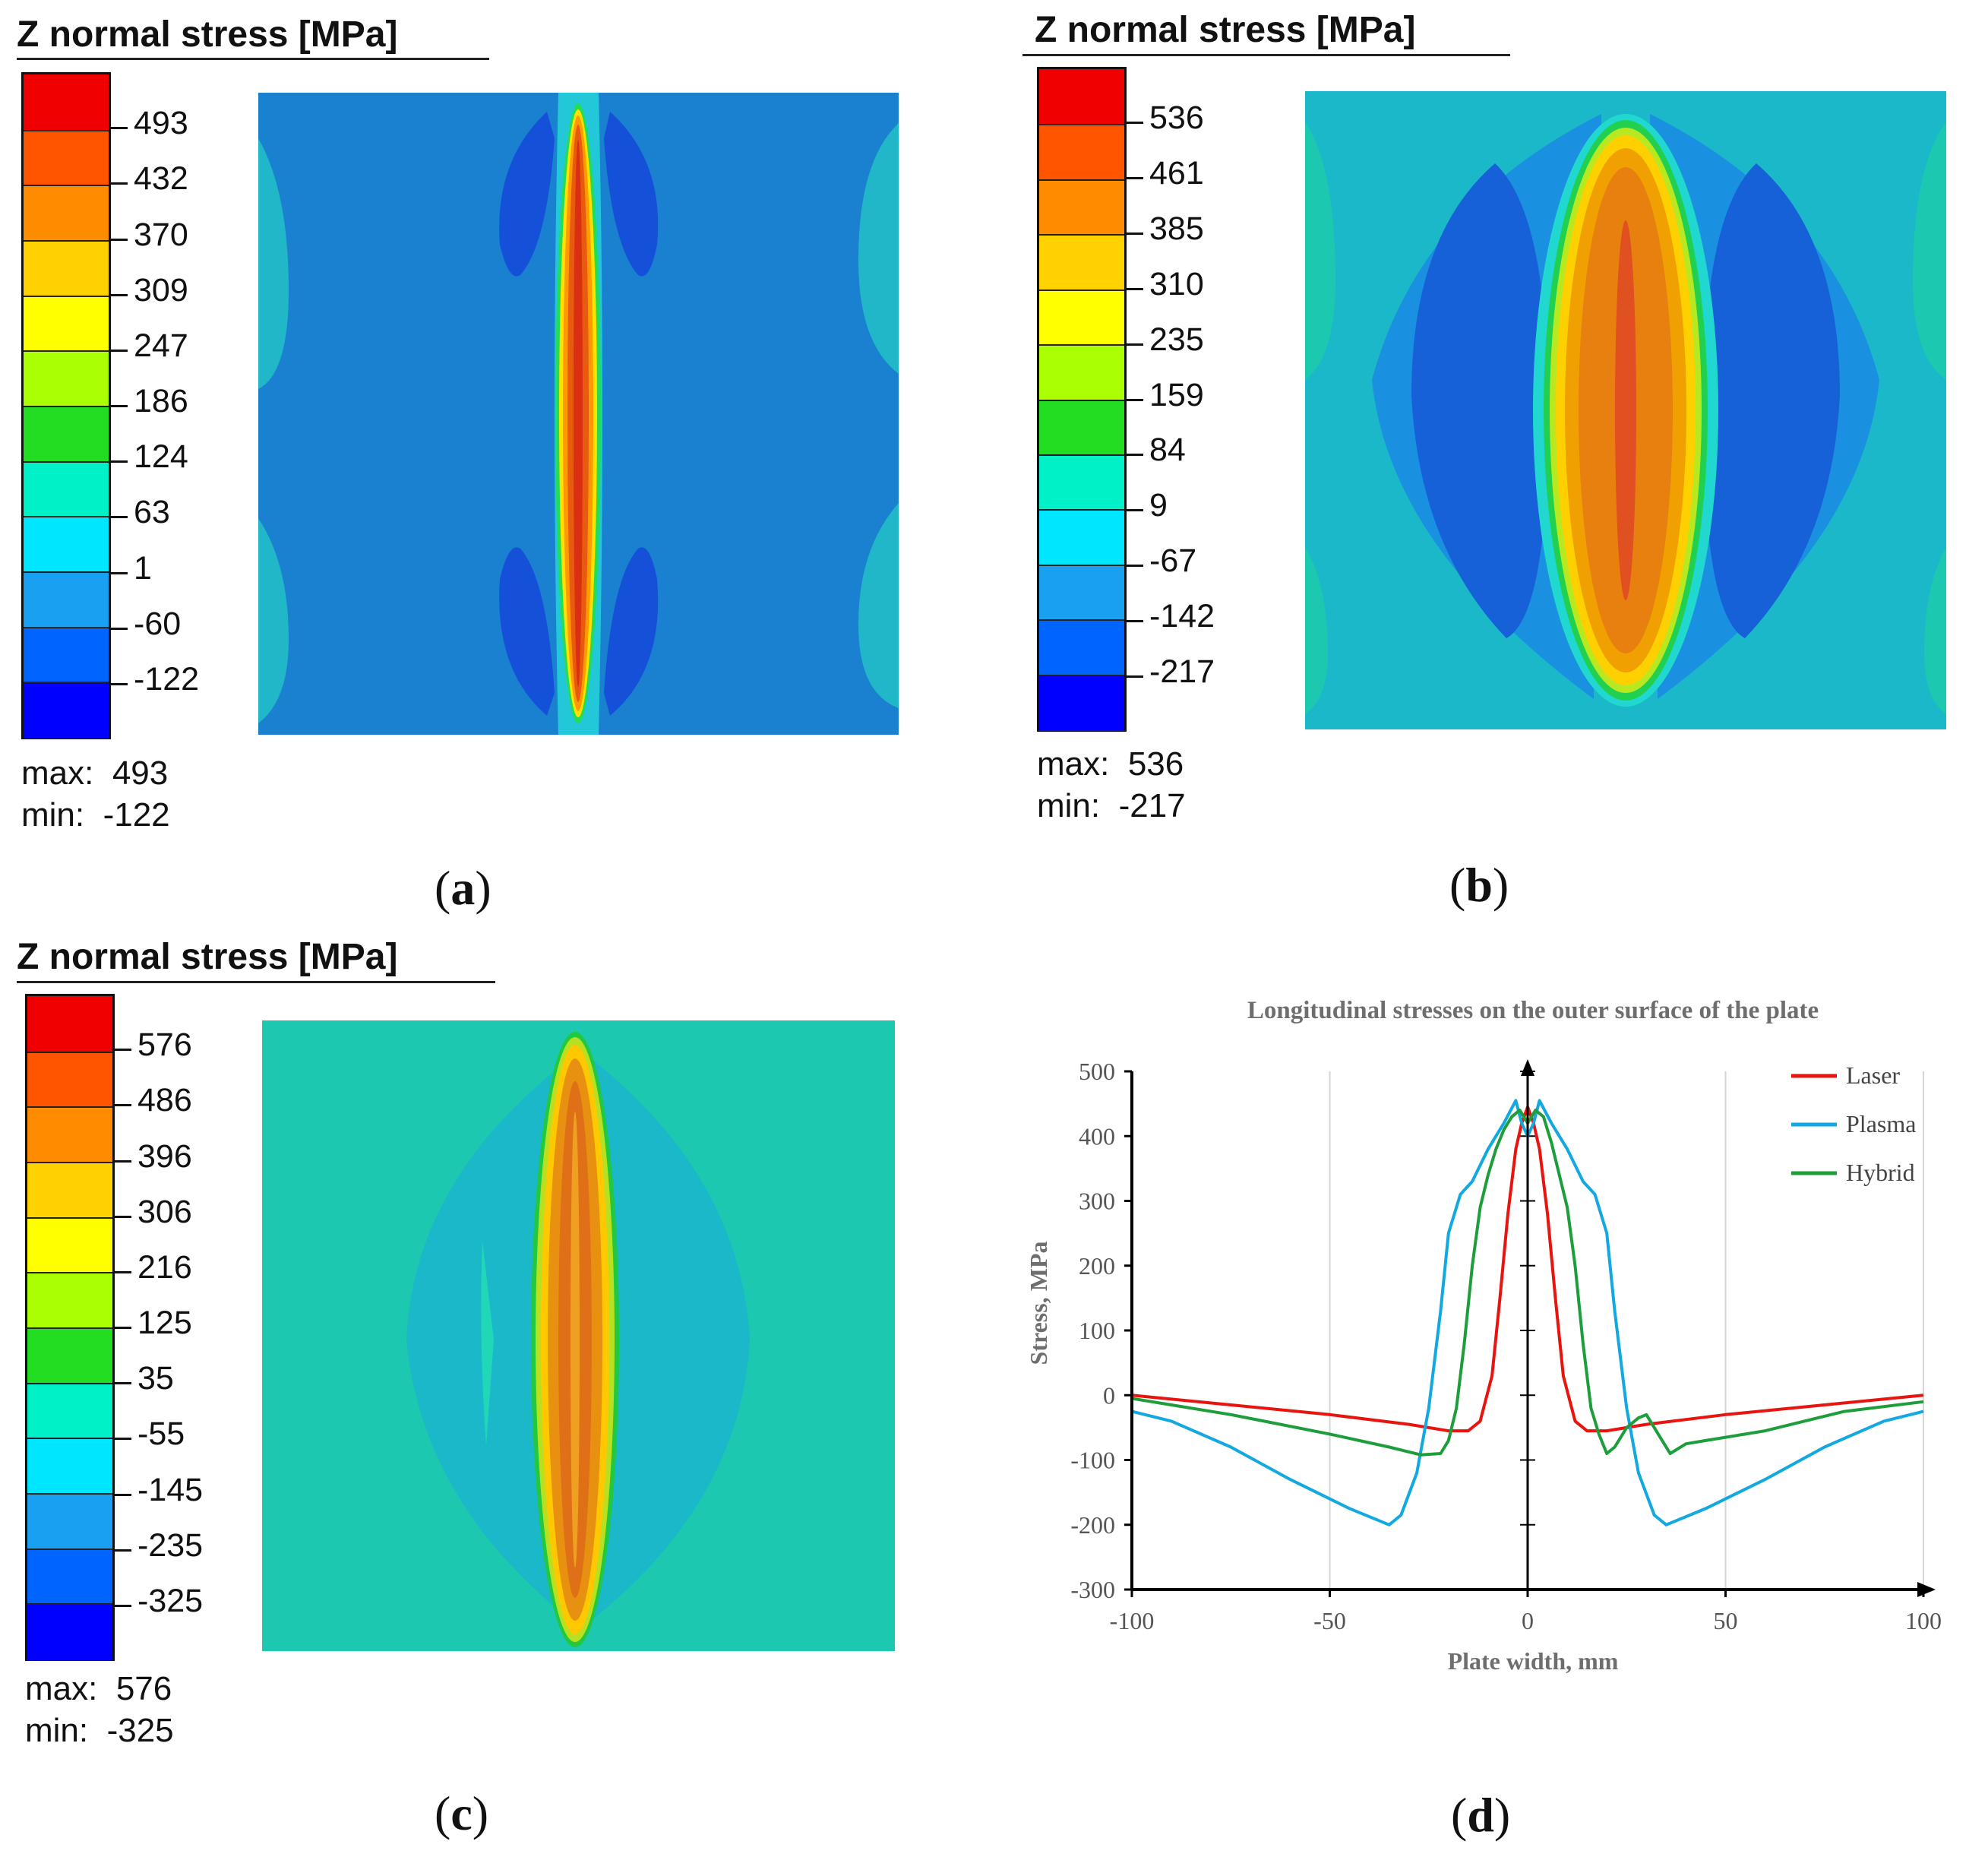  What do you see at coordinates (253, 59) in the screenshot?
I see `legend-title-underline` at bounding box center [253, 59].